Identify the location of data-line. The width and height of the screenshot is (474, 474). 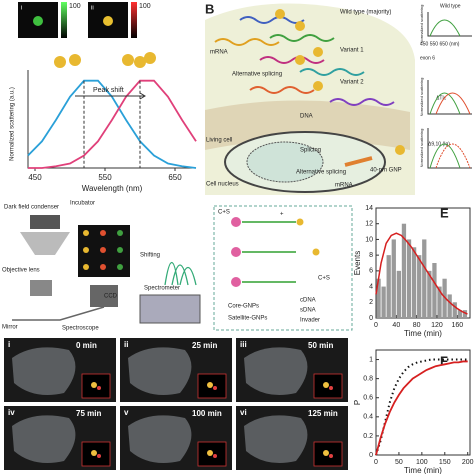
(421, 408).